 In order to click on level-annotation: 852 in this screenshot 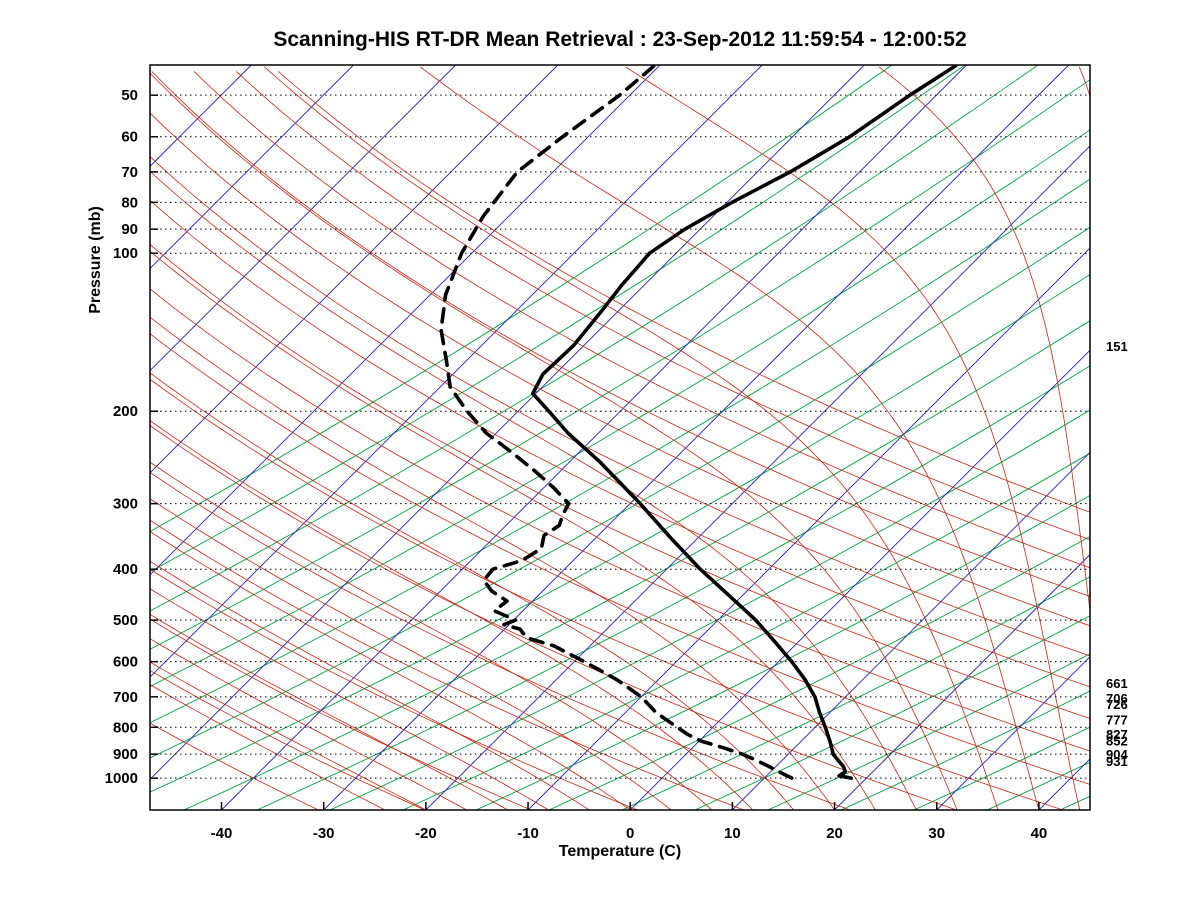, I will do `click(1117, 741)`.